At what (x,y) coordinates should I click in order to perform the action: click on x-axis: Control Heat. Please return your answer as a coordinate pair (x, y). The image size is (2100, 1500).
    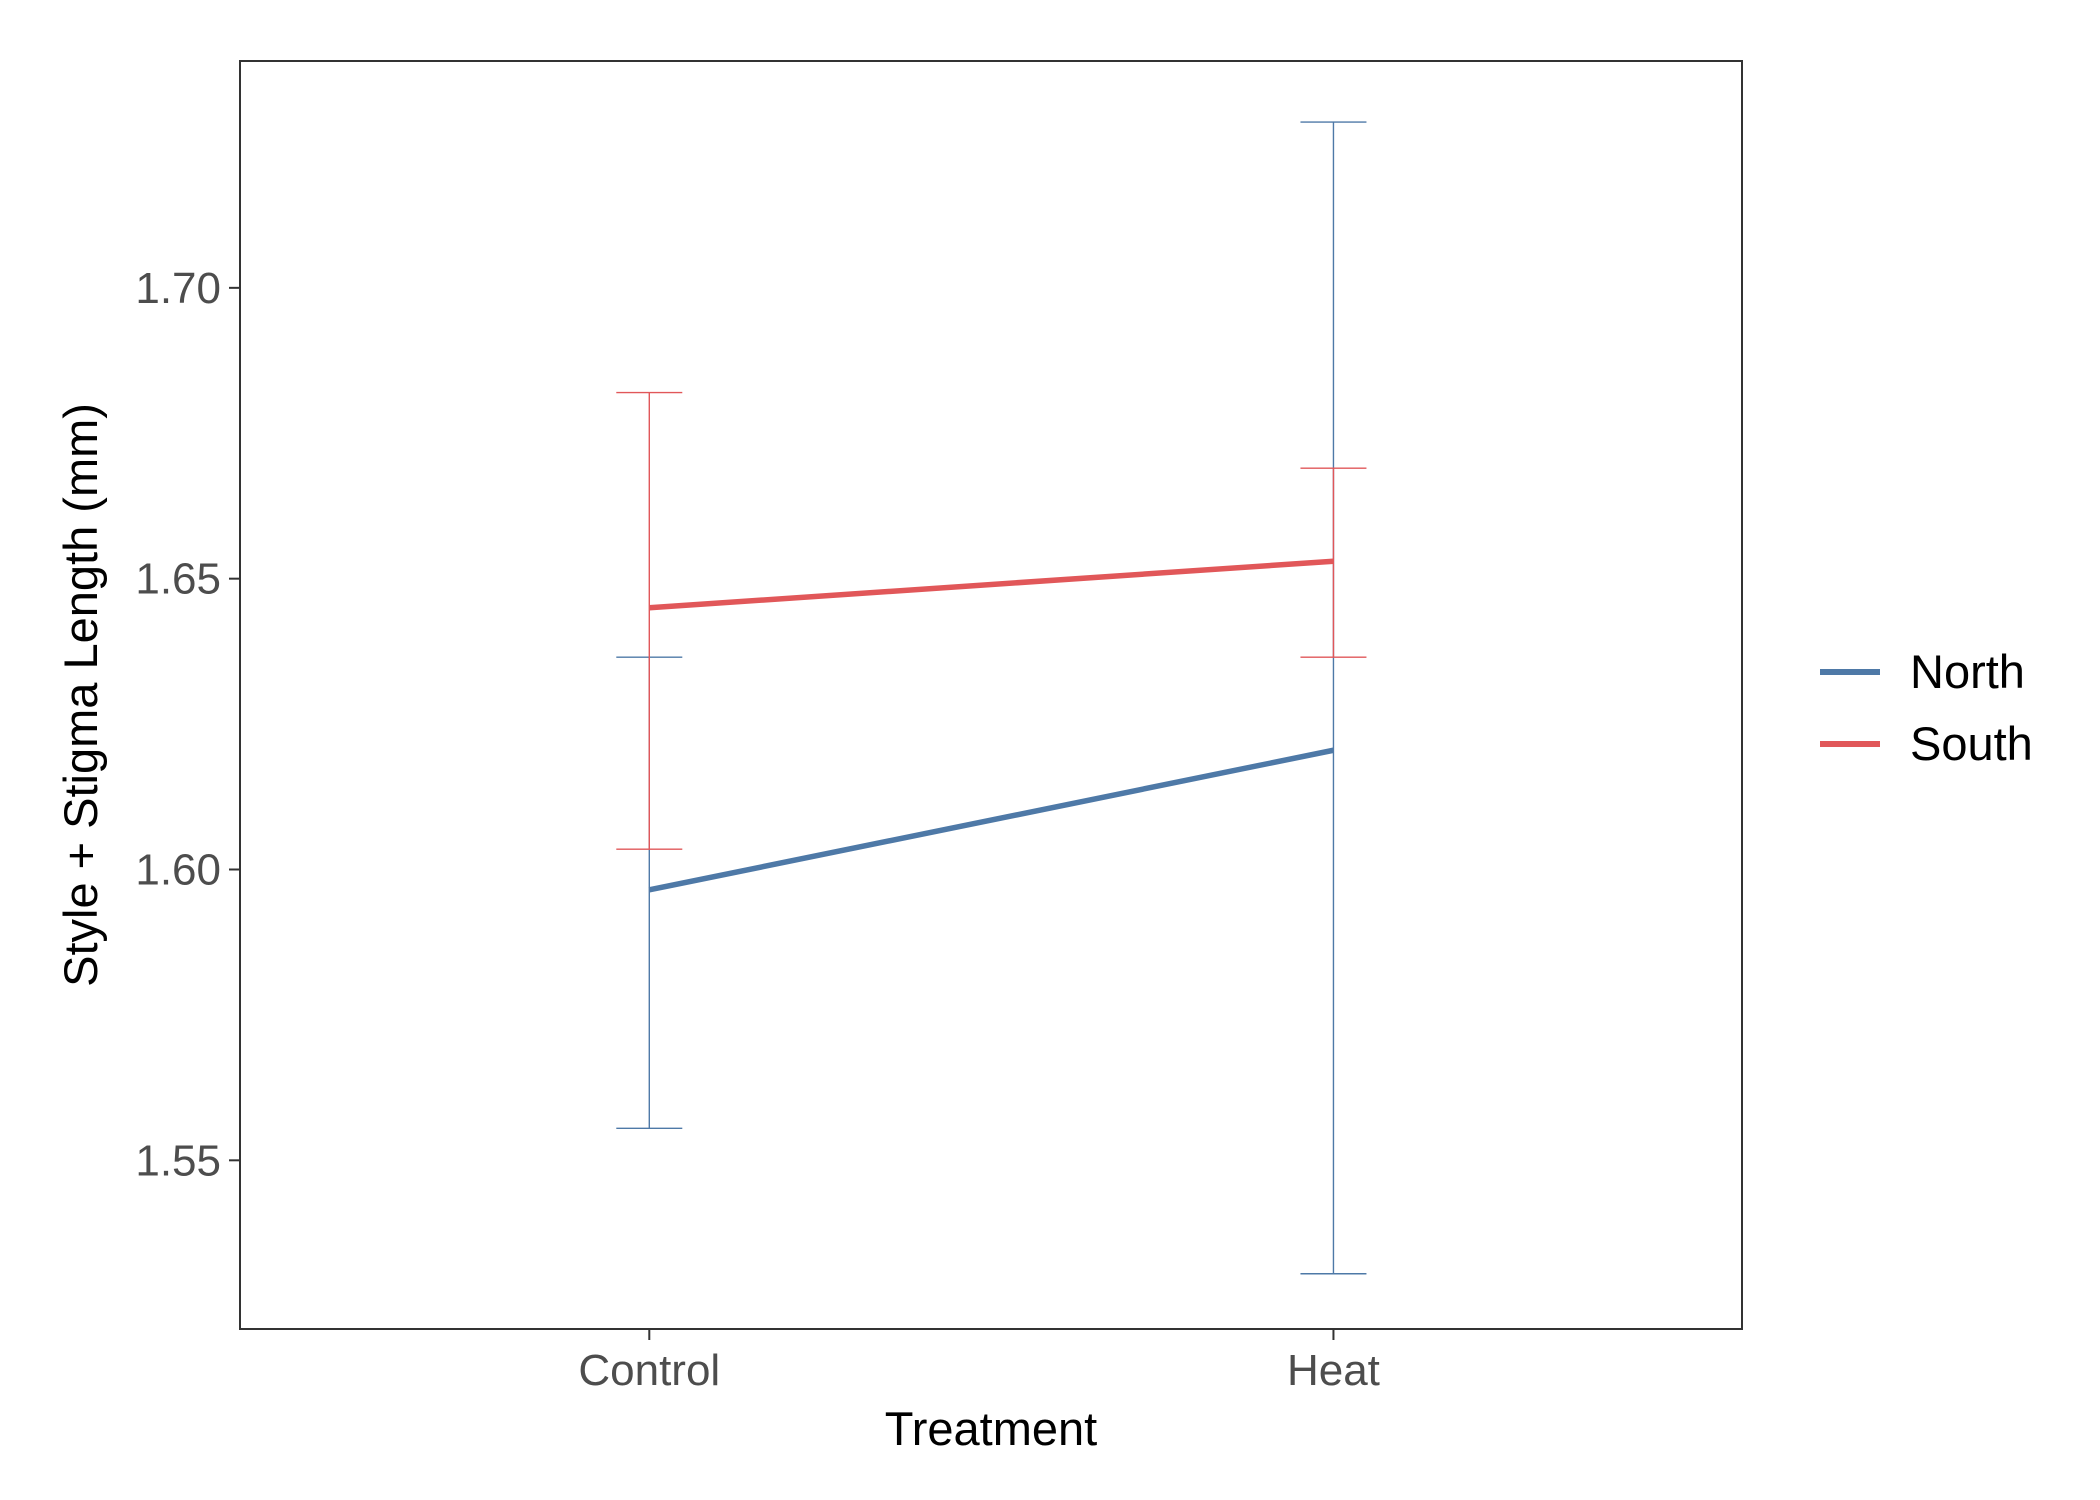
    Looking at the image, I should click on (979, 1362).